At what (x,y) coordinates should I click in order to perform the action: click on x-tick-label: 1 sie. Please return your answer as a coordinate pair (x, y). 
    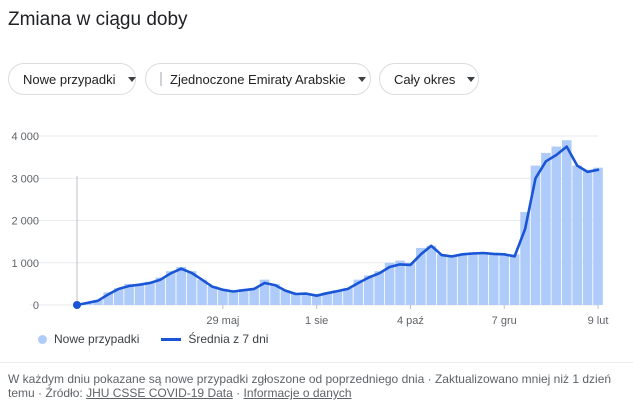
    Looking at the image, I should click on (316, 321).